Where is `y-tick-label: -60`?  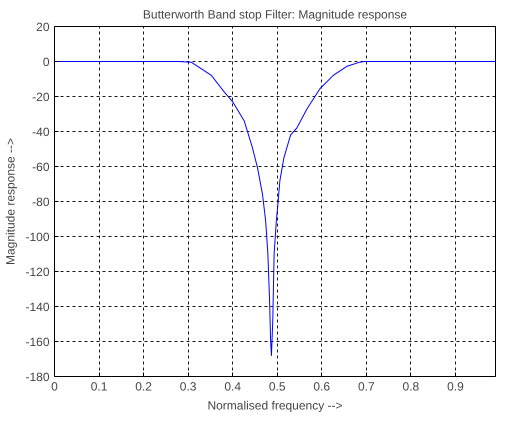 y-tick-label: -60 is located at coordinates (41, 167).